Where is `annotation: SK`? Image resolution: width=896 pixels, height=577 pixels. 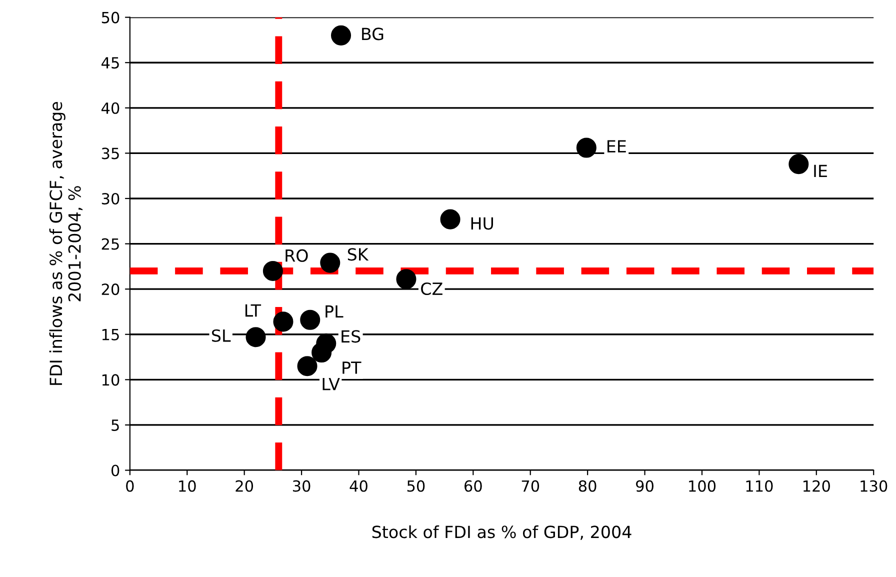
annotation: SK is located at coordinates (358, 254).